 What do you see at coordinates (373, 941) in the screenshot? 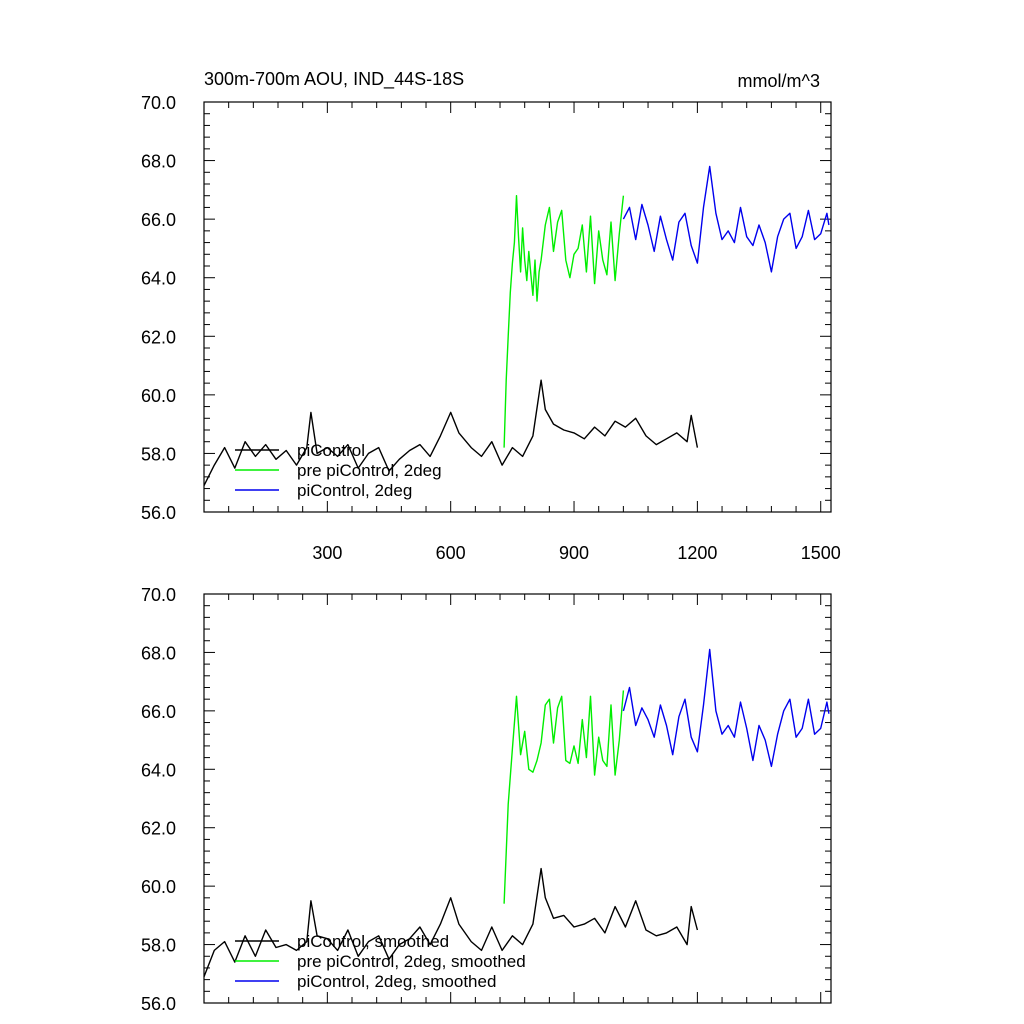
I see `legend-label: piControl, smoothed` at bounding box center [373, 941].